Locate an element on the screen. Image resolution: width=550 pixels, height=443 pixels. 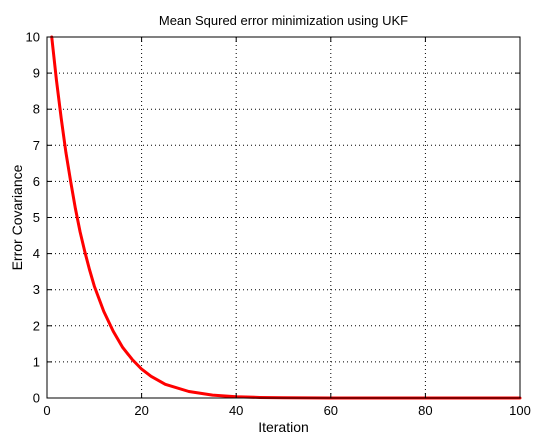
x-tick-label: 0 is located at coordinates (46, 410).